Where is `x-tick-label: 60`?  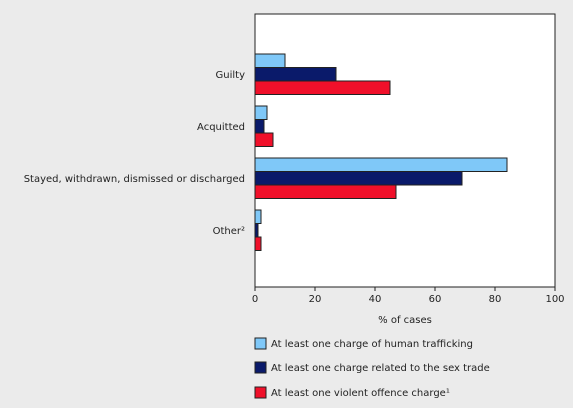
x-tick-label: 60 is located at coordinates (435, 299).